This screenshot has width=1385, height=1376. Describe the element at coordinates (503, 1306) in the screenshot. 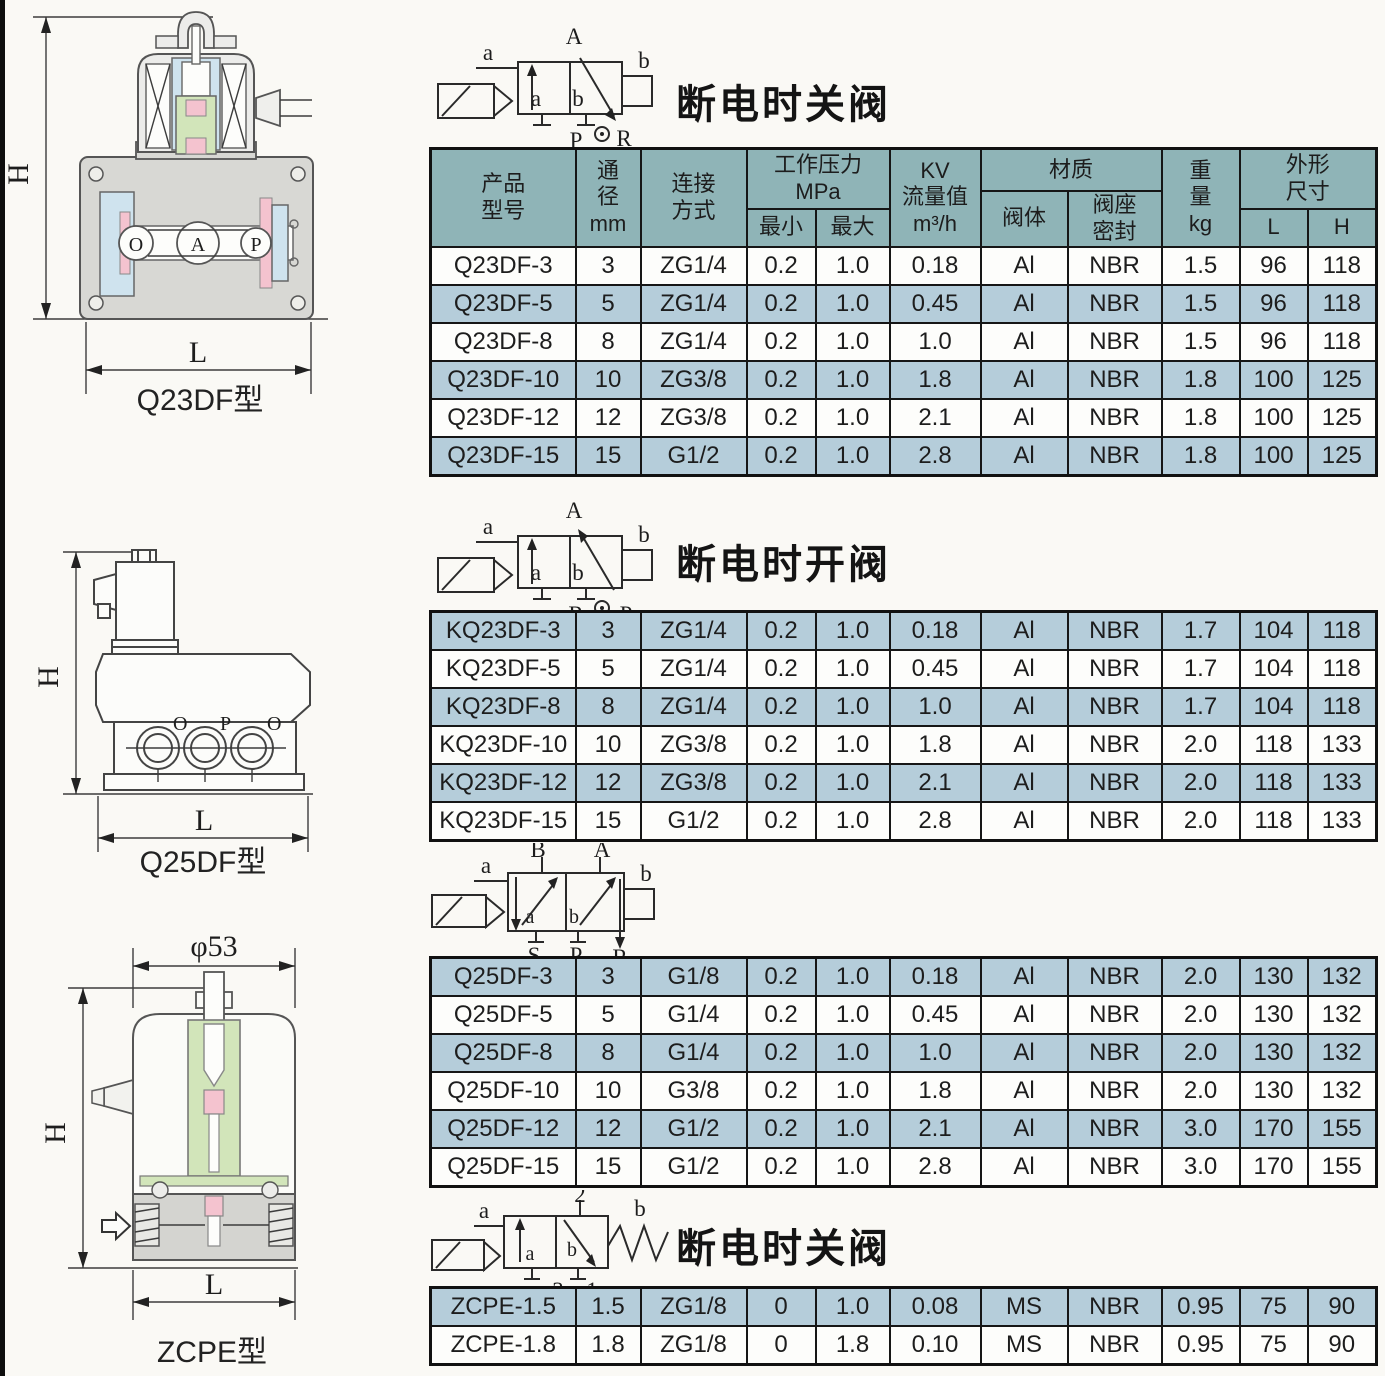

I see `table-cell: ZCPE-1.5` at that location.